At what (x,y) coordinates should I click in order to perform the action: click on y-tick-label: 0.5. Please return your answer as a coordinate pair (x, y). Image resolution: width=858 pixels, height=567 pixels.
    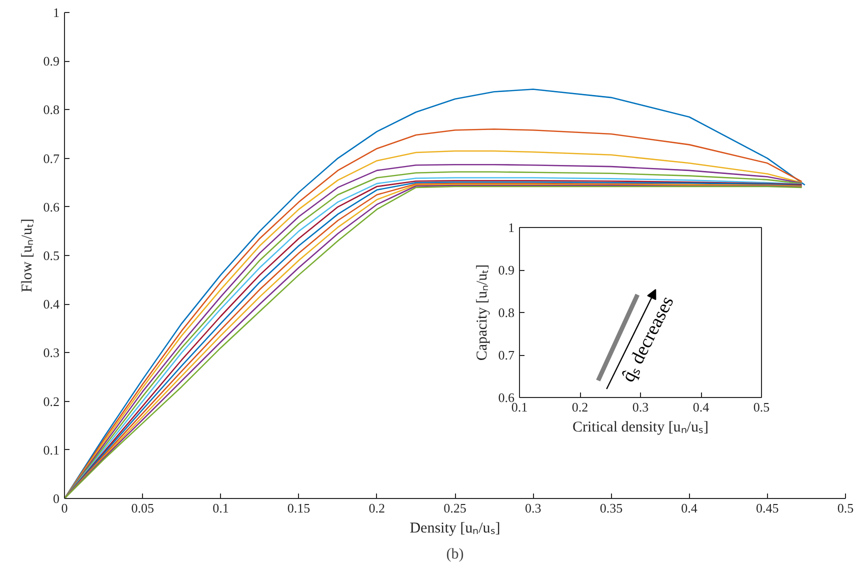
    Looking at the image, I should click on (51, 255).